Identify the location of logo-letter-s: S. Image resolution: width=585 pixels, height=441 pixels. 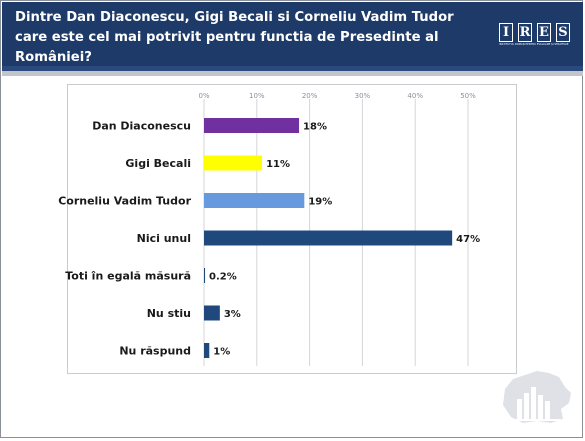
(563, 32).